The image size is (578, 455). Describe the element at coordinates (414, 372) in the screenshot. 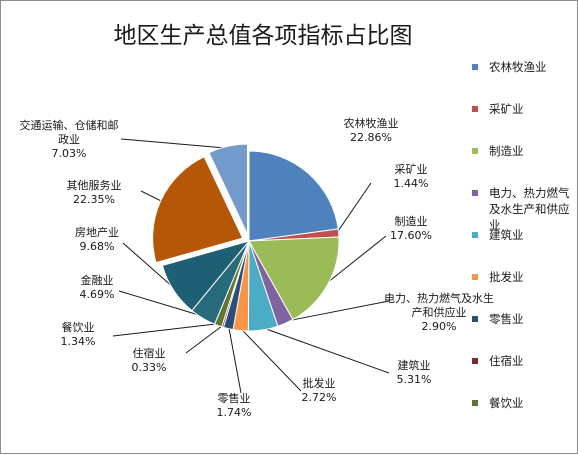

I see `data-label-4: 建筑业 5.31%` at that location.